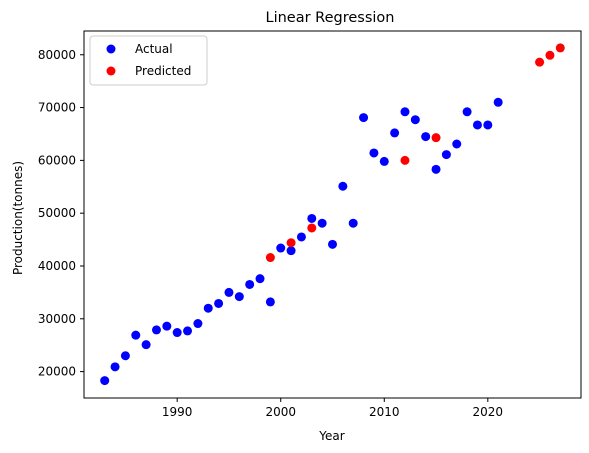 The image size is (589, 453). Describe the element at coordinates (384, 412) in the screenshot. I see `x-tick-label: 2010` at that location.